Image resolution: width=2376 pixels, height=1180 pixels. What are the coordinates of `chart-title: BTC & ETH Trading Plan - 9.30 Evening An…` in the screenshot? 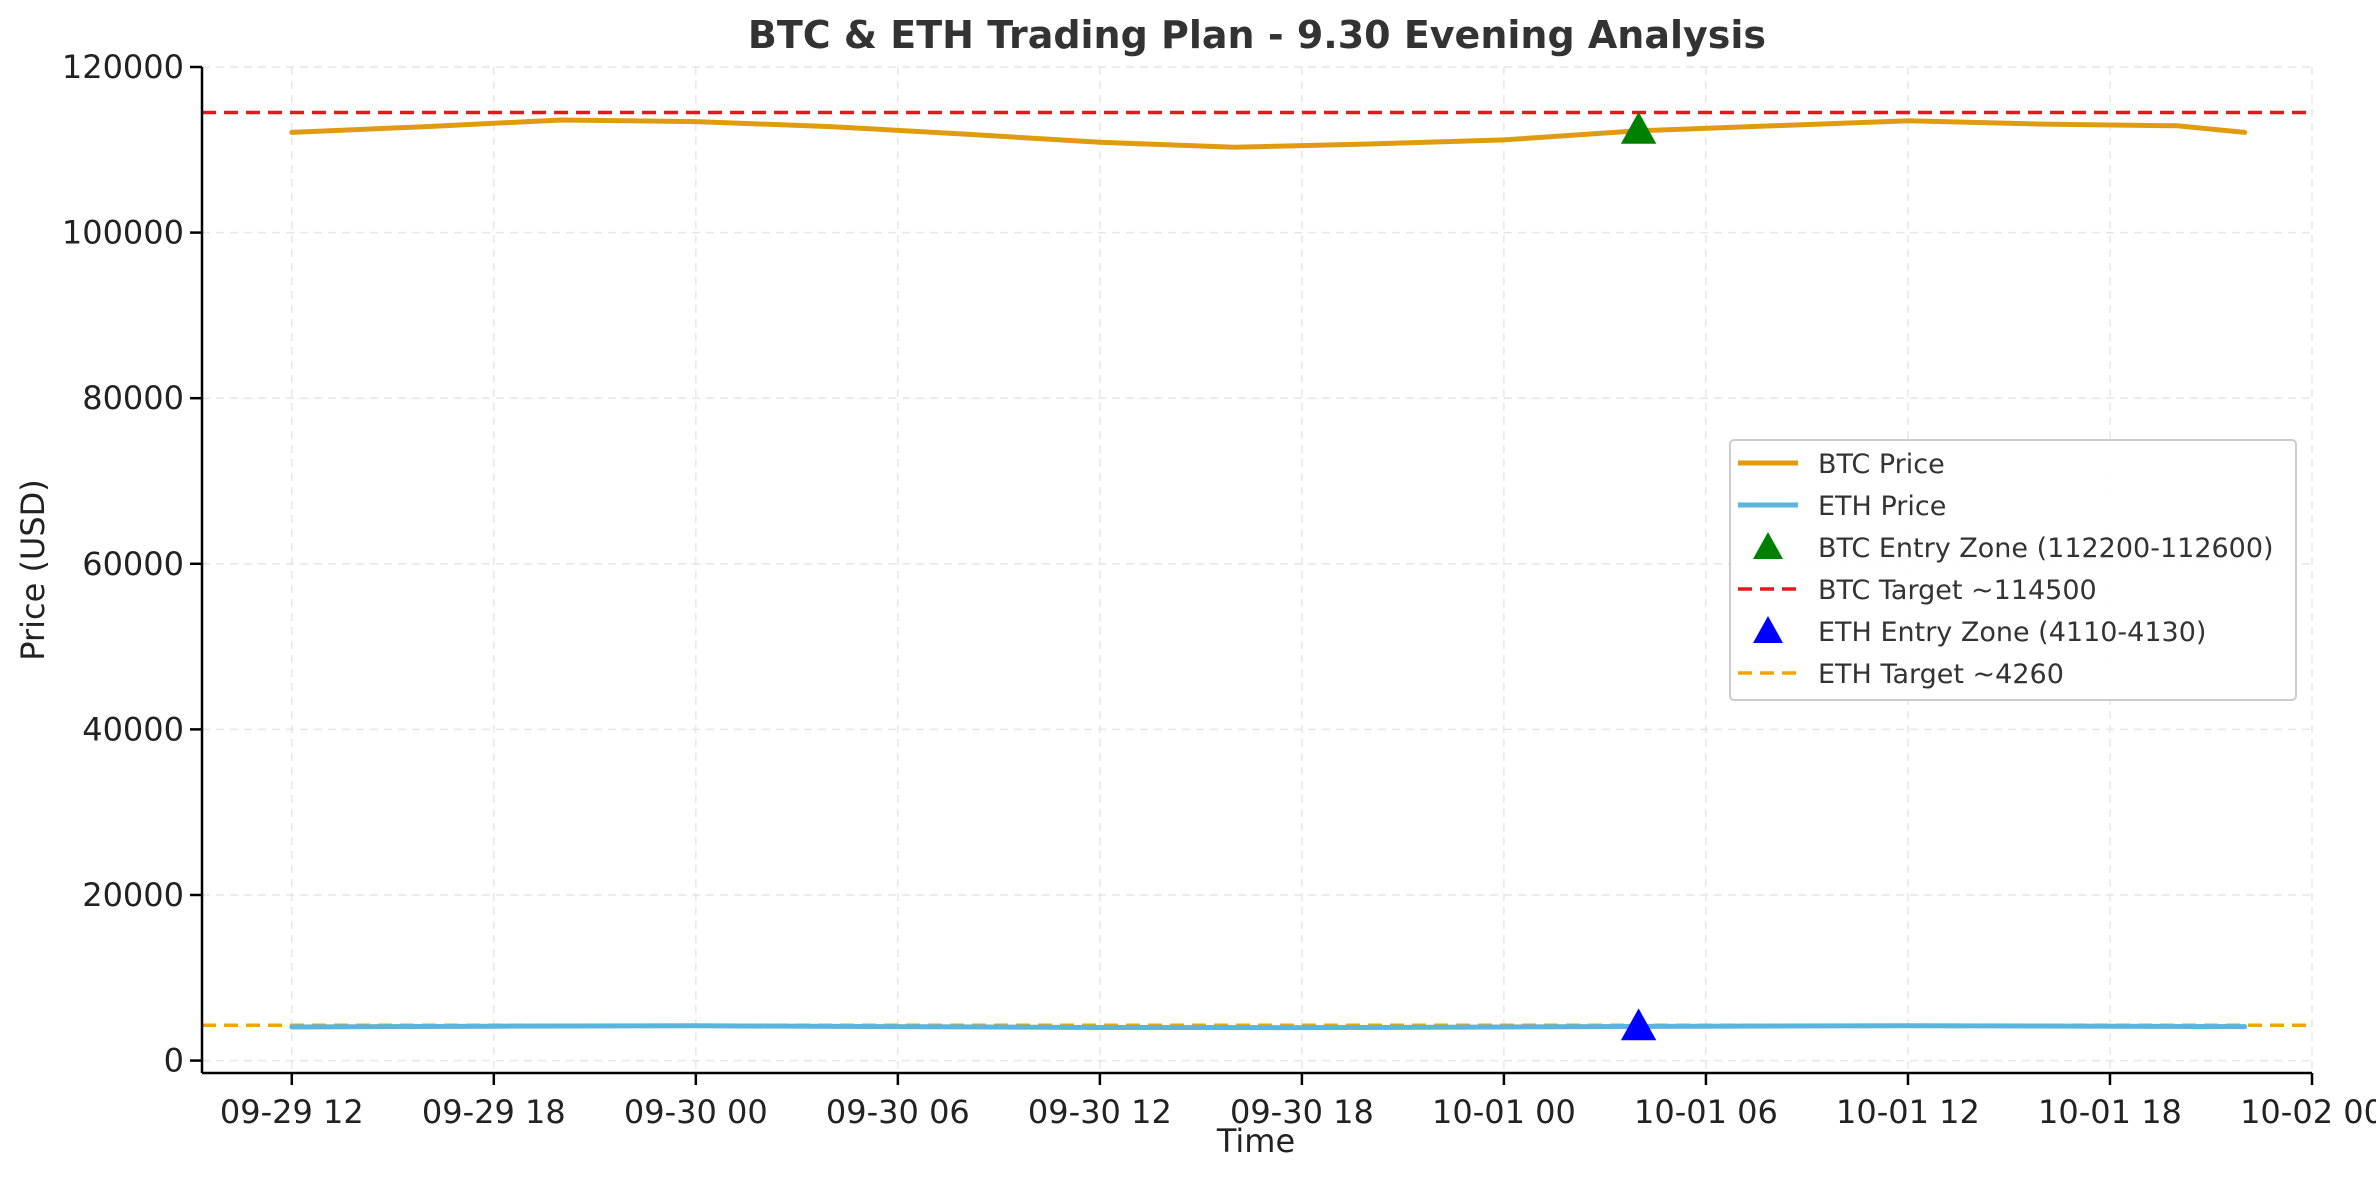 It's located at (1257, 35).